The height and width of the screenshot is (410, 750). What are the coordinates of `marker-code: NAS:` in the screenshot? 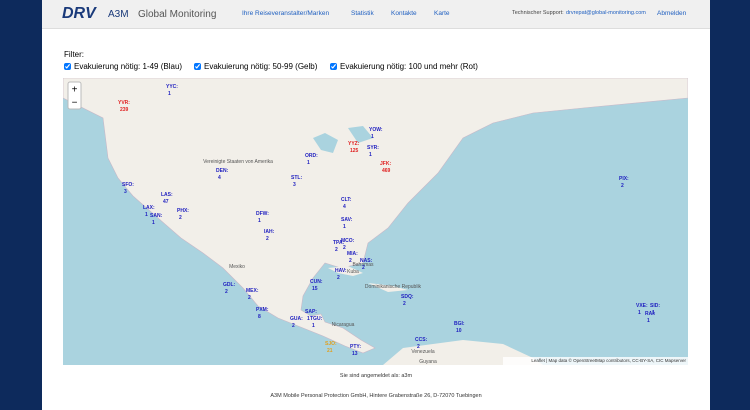 It's located at (366, 261).